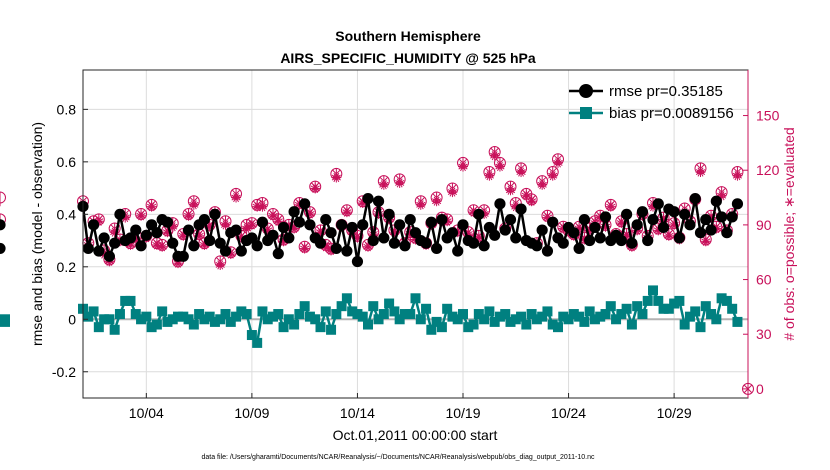 This screenshot has width=830, height=470. Describe the element at coordinates (568, 413) in the screenshot. I see `x-tick-label: 10/24` at that location.